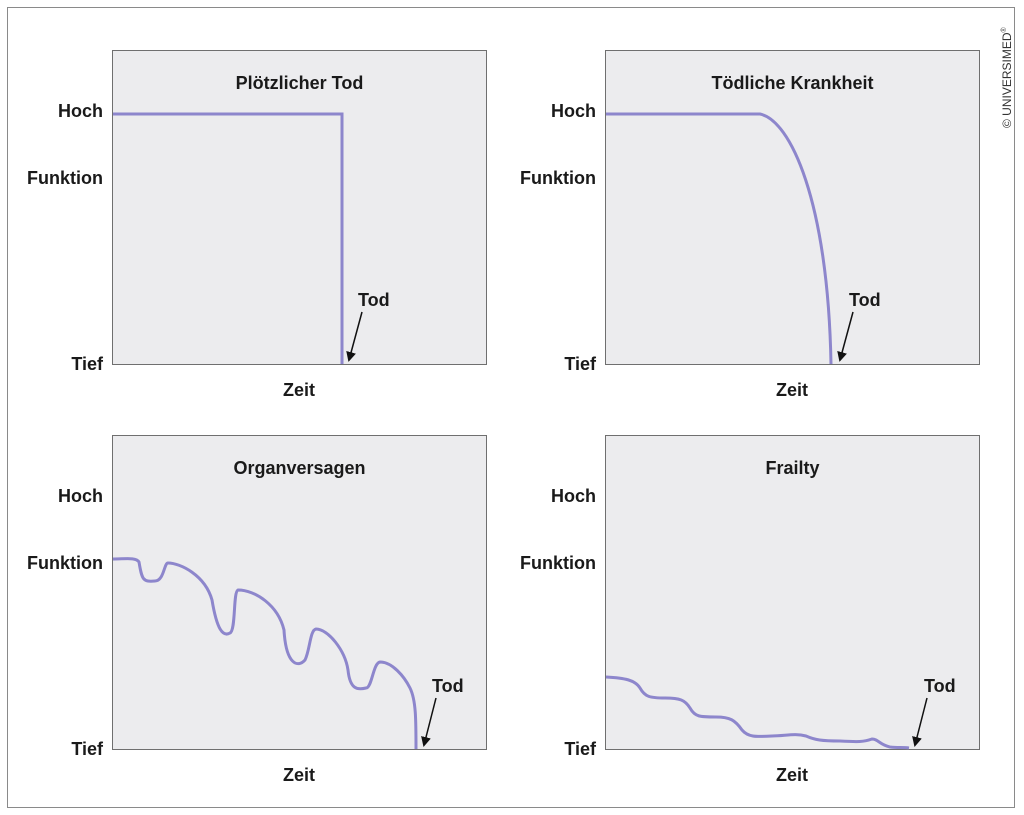  Describe the element at coordinates (299, 83) in the screenshot. I see `panel-title: Plötzlicher Tod` at that location.